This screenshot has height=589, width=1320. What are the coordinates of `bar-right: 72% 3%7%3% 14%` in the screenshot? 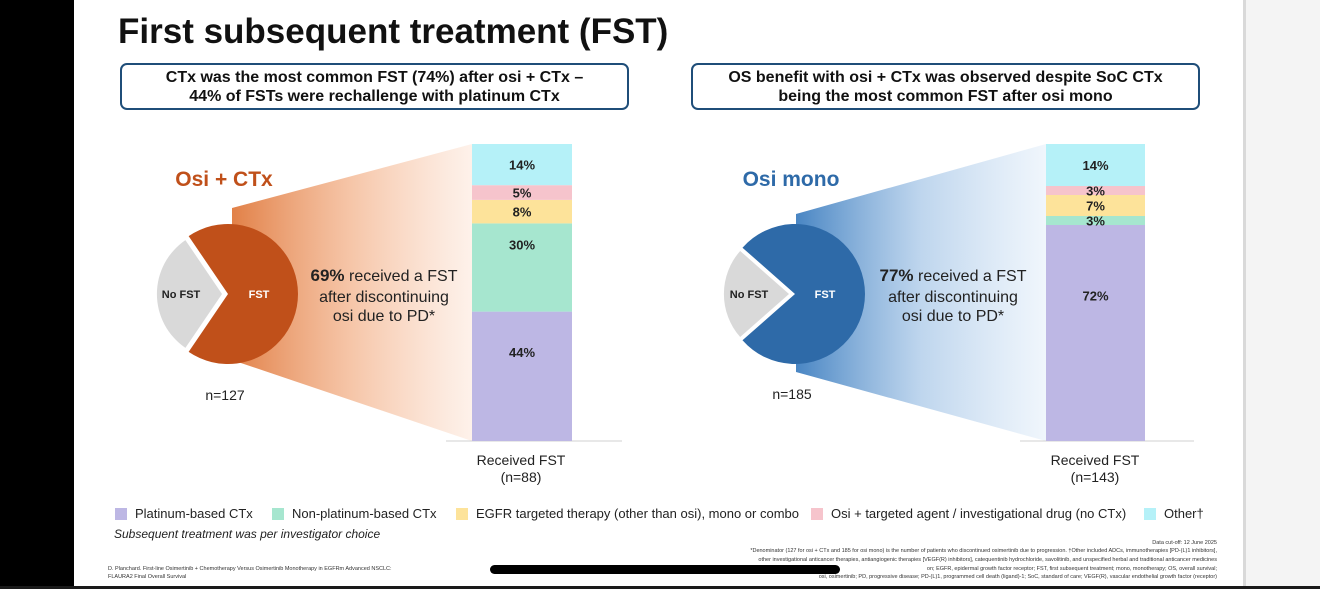 It's located at (1095, 292).